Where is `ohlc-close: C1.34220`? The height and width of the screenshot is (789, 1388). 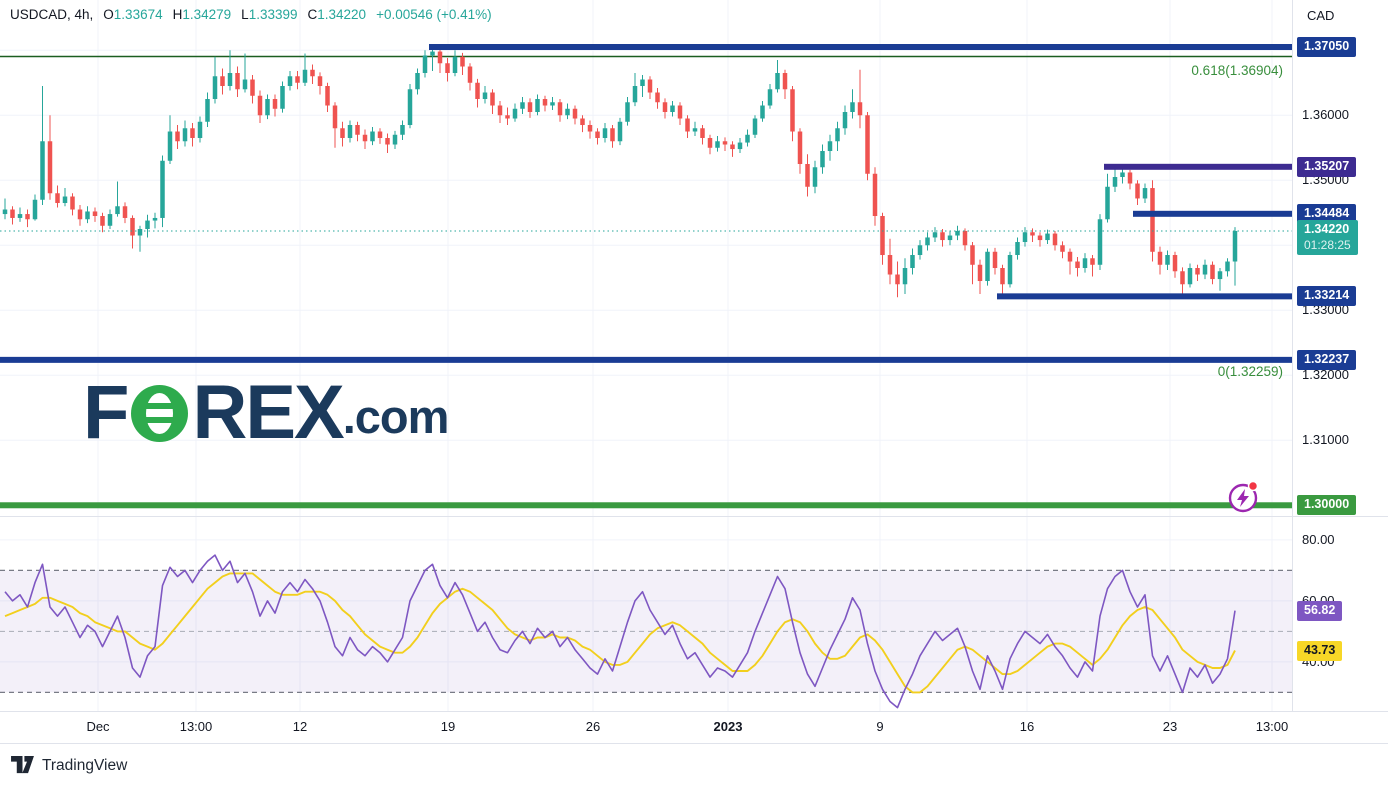
ohlc-close: C1.34220 is located at coordinates (337, 14).